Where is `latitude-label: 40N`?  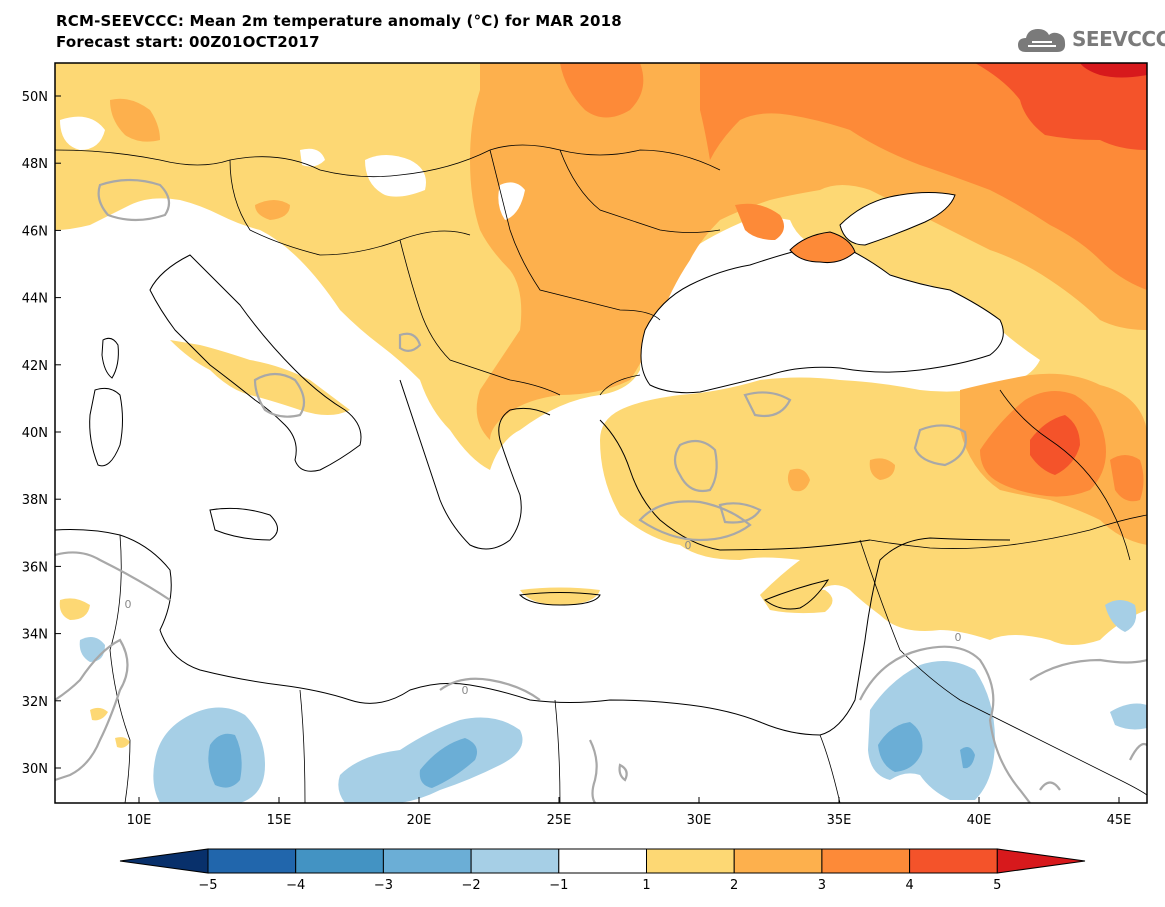
latitude-label: 40N is located at coordinates (35, 433).